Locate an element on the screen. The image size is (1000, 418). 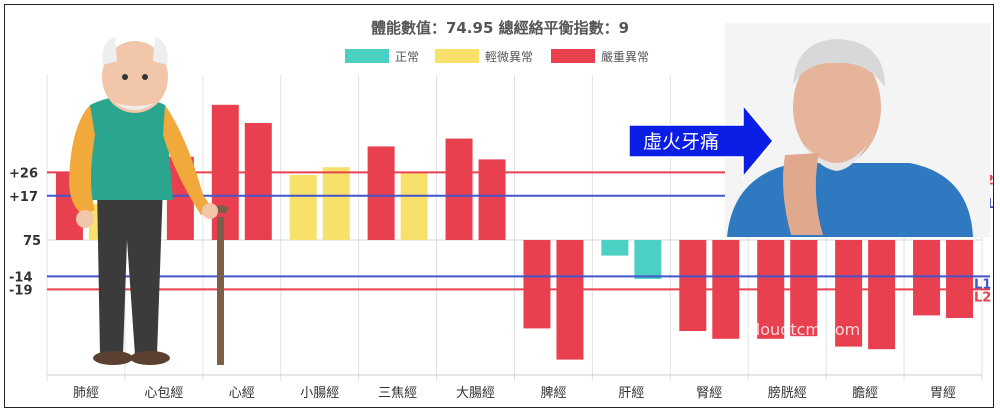
x-tick-label: 三焦經 is located at coordinates (397, 393).